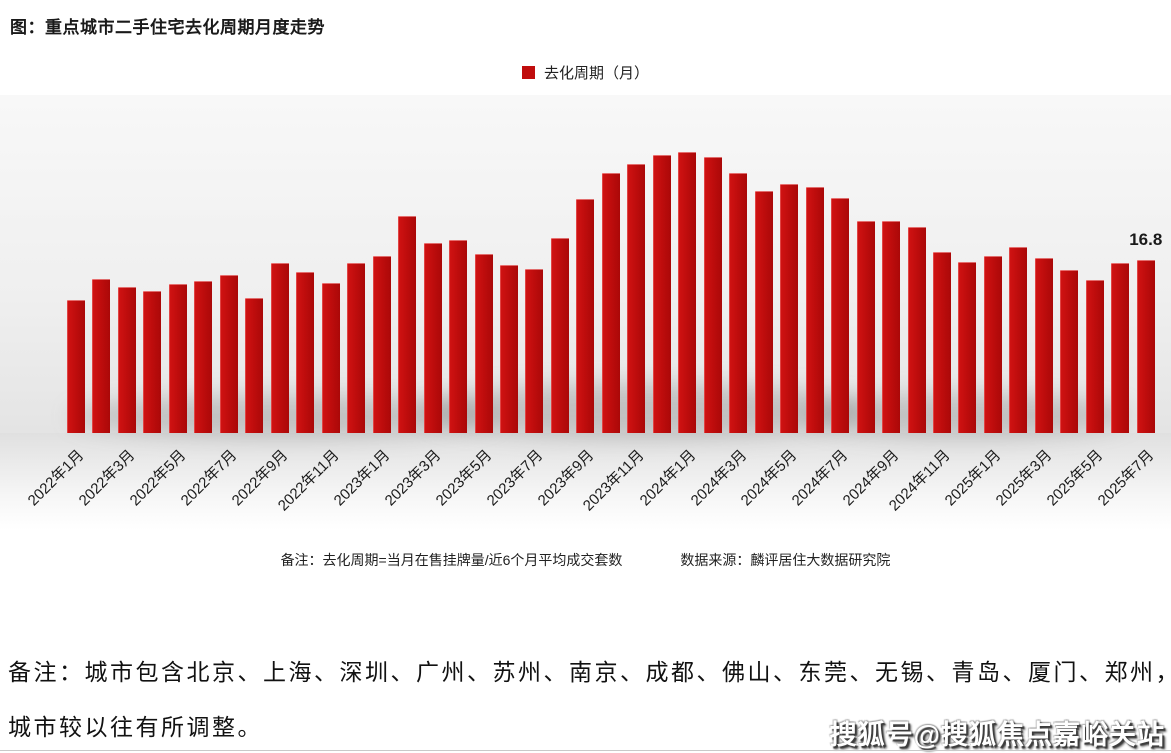 The image size is (1171, 753). I want to click on legend-label: 去化周期（月）, so click(596, 73).